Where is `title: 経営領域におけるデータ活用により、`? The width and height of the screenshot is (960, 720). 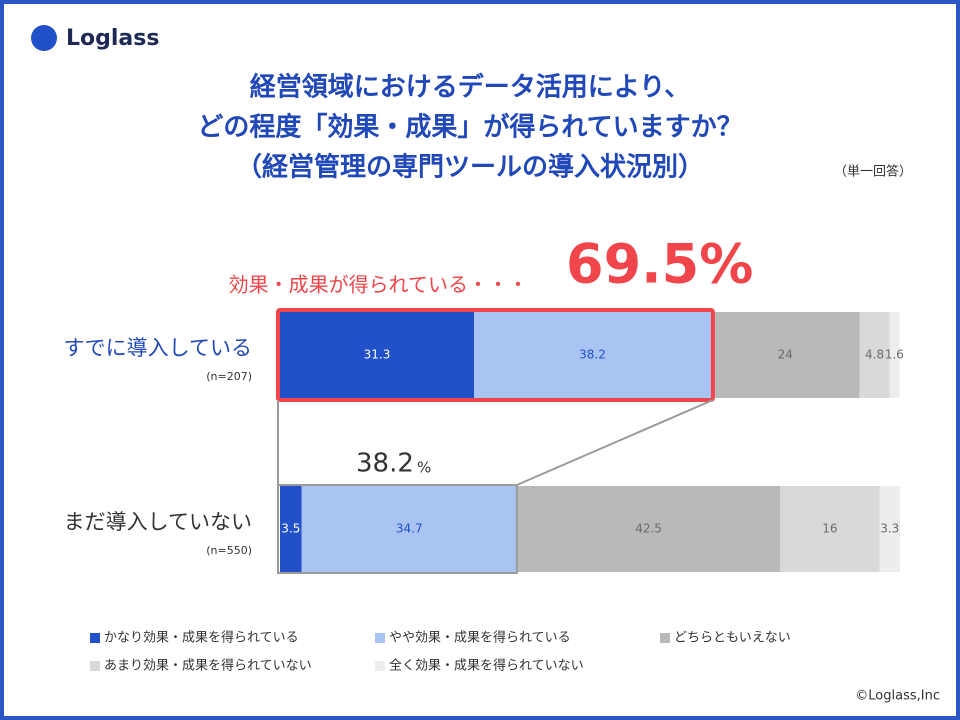
title: 経営領域におけるデータ活用により、 is located at coordinates (470, 87).